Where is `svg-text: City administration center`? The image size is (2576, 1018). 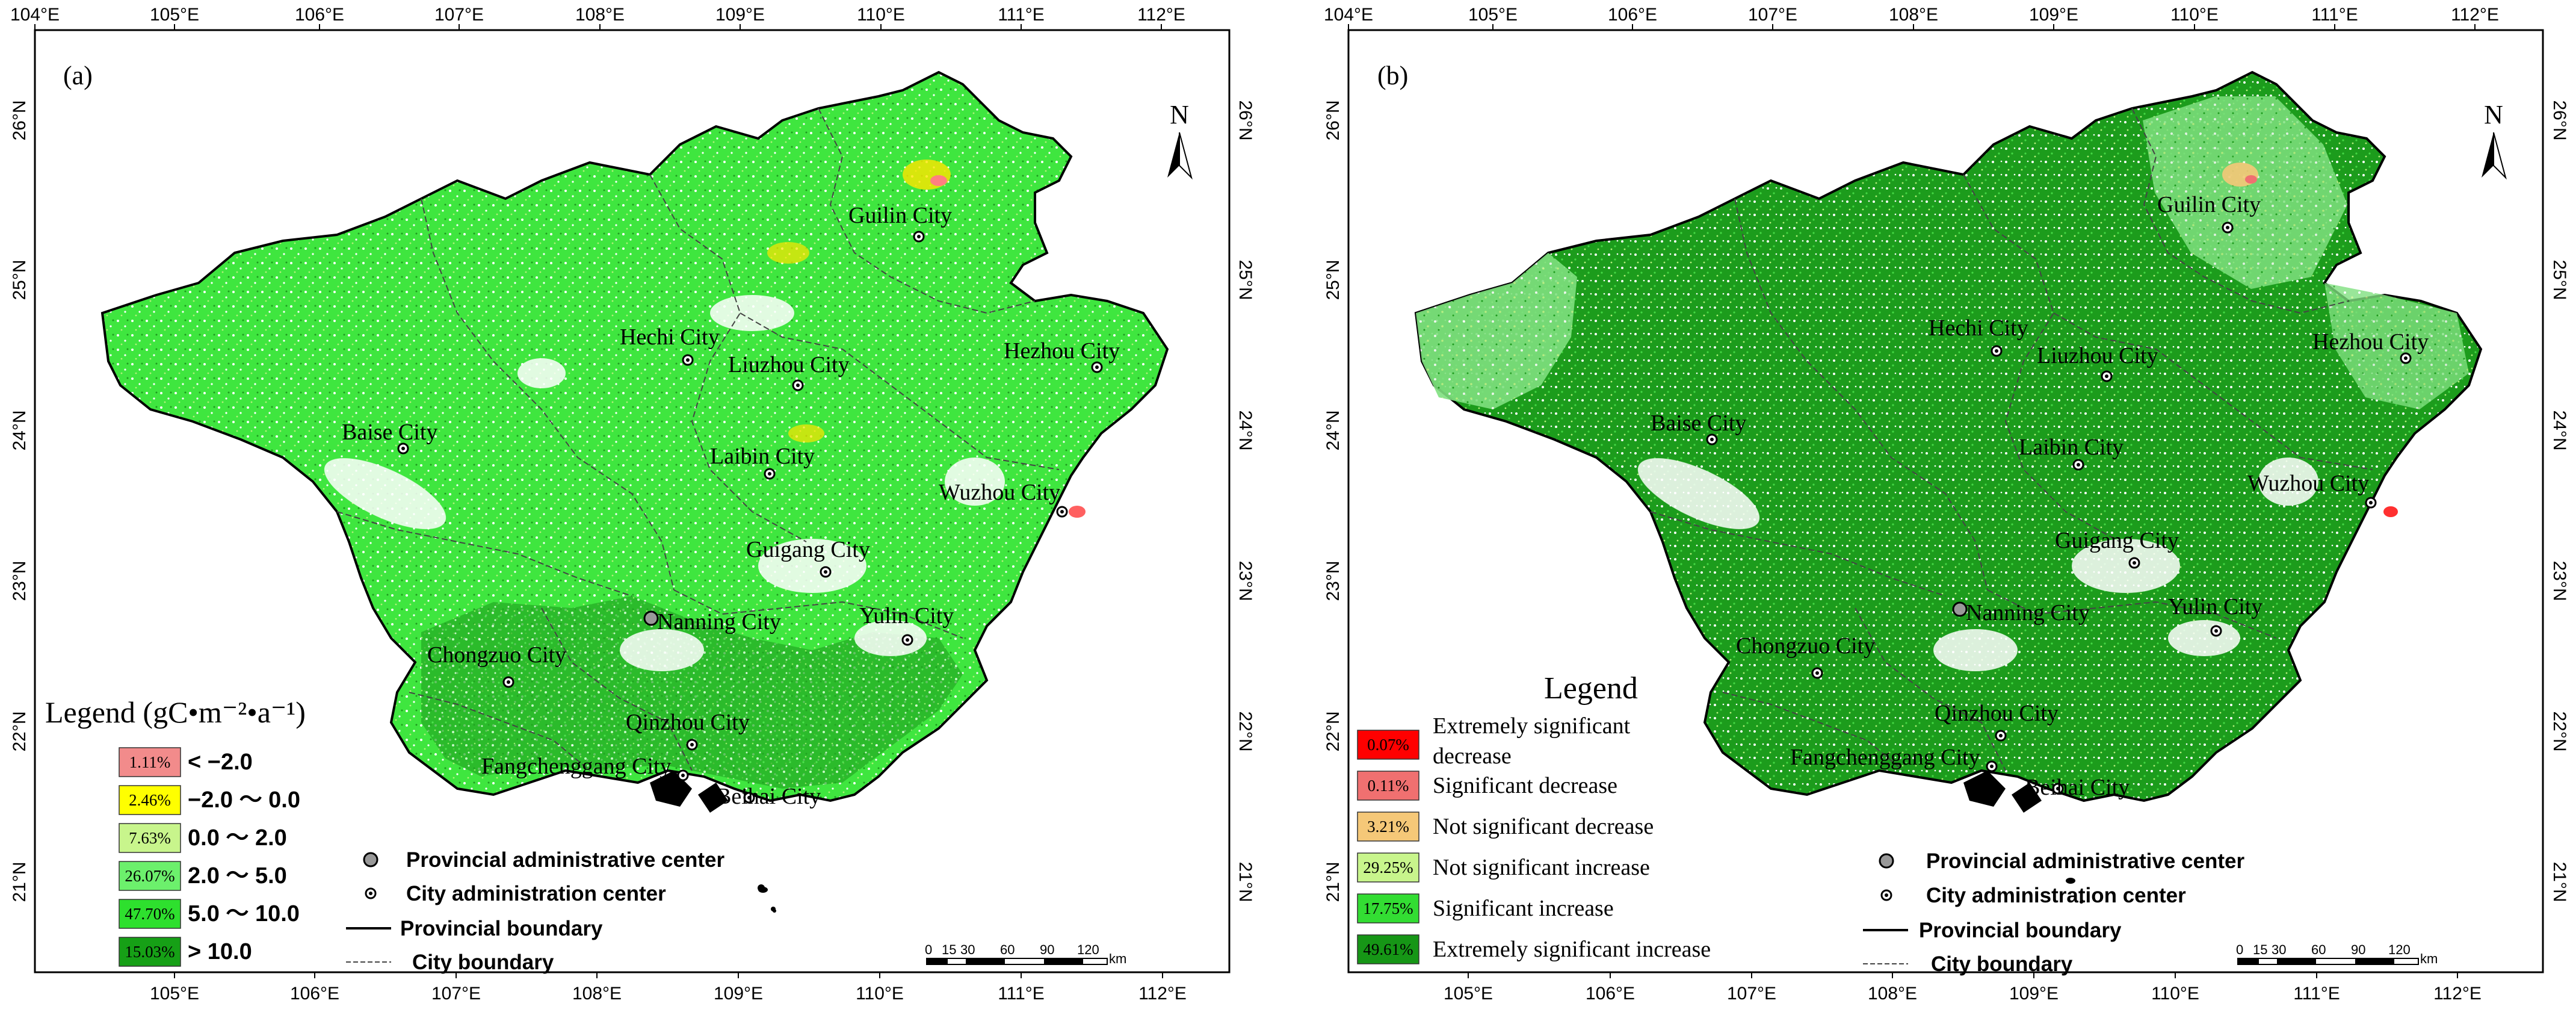 svg-text: City administration center is located at coordinates (2056, 895).